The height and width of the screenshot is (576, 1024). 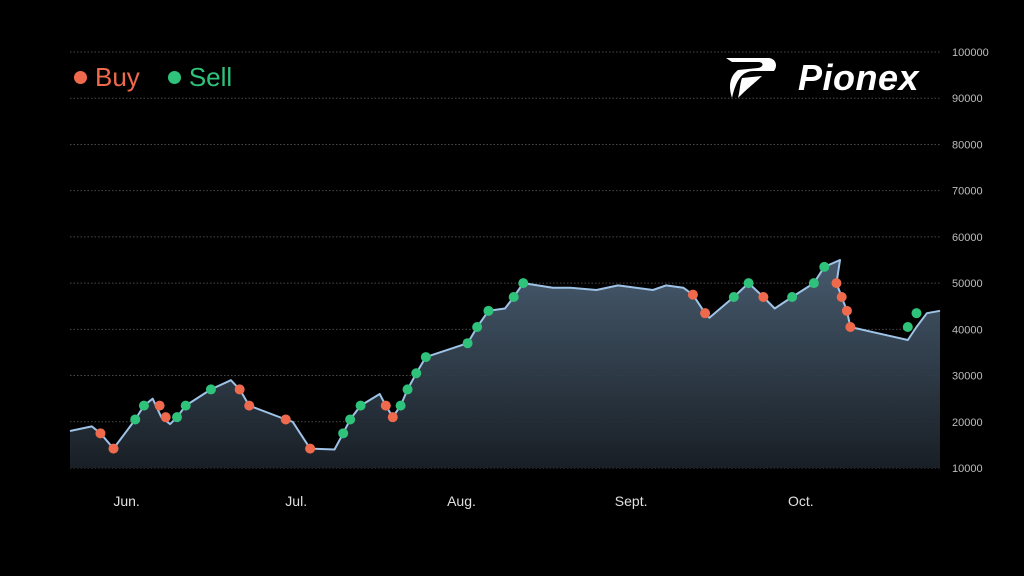 What do you see at coordinates (126, 501) in the screenshot?
I see `x-tick-label: Jun.` at bounding box center [126, 501].